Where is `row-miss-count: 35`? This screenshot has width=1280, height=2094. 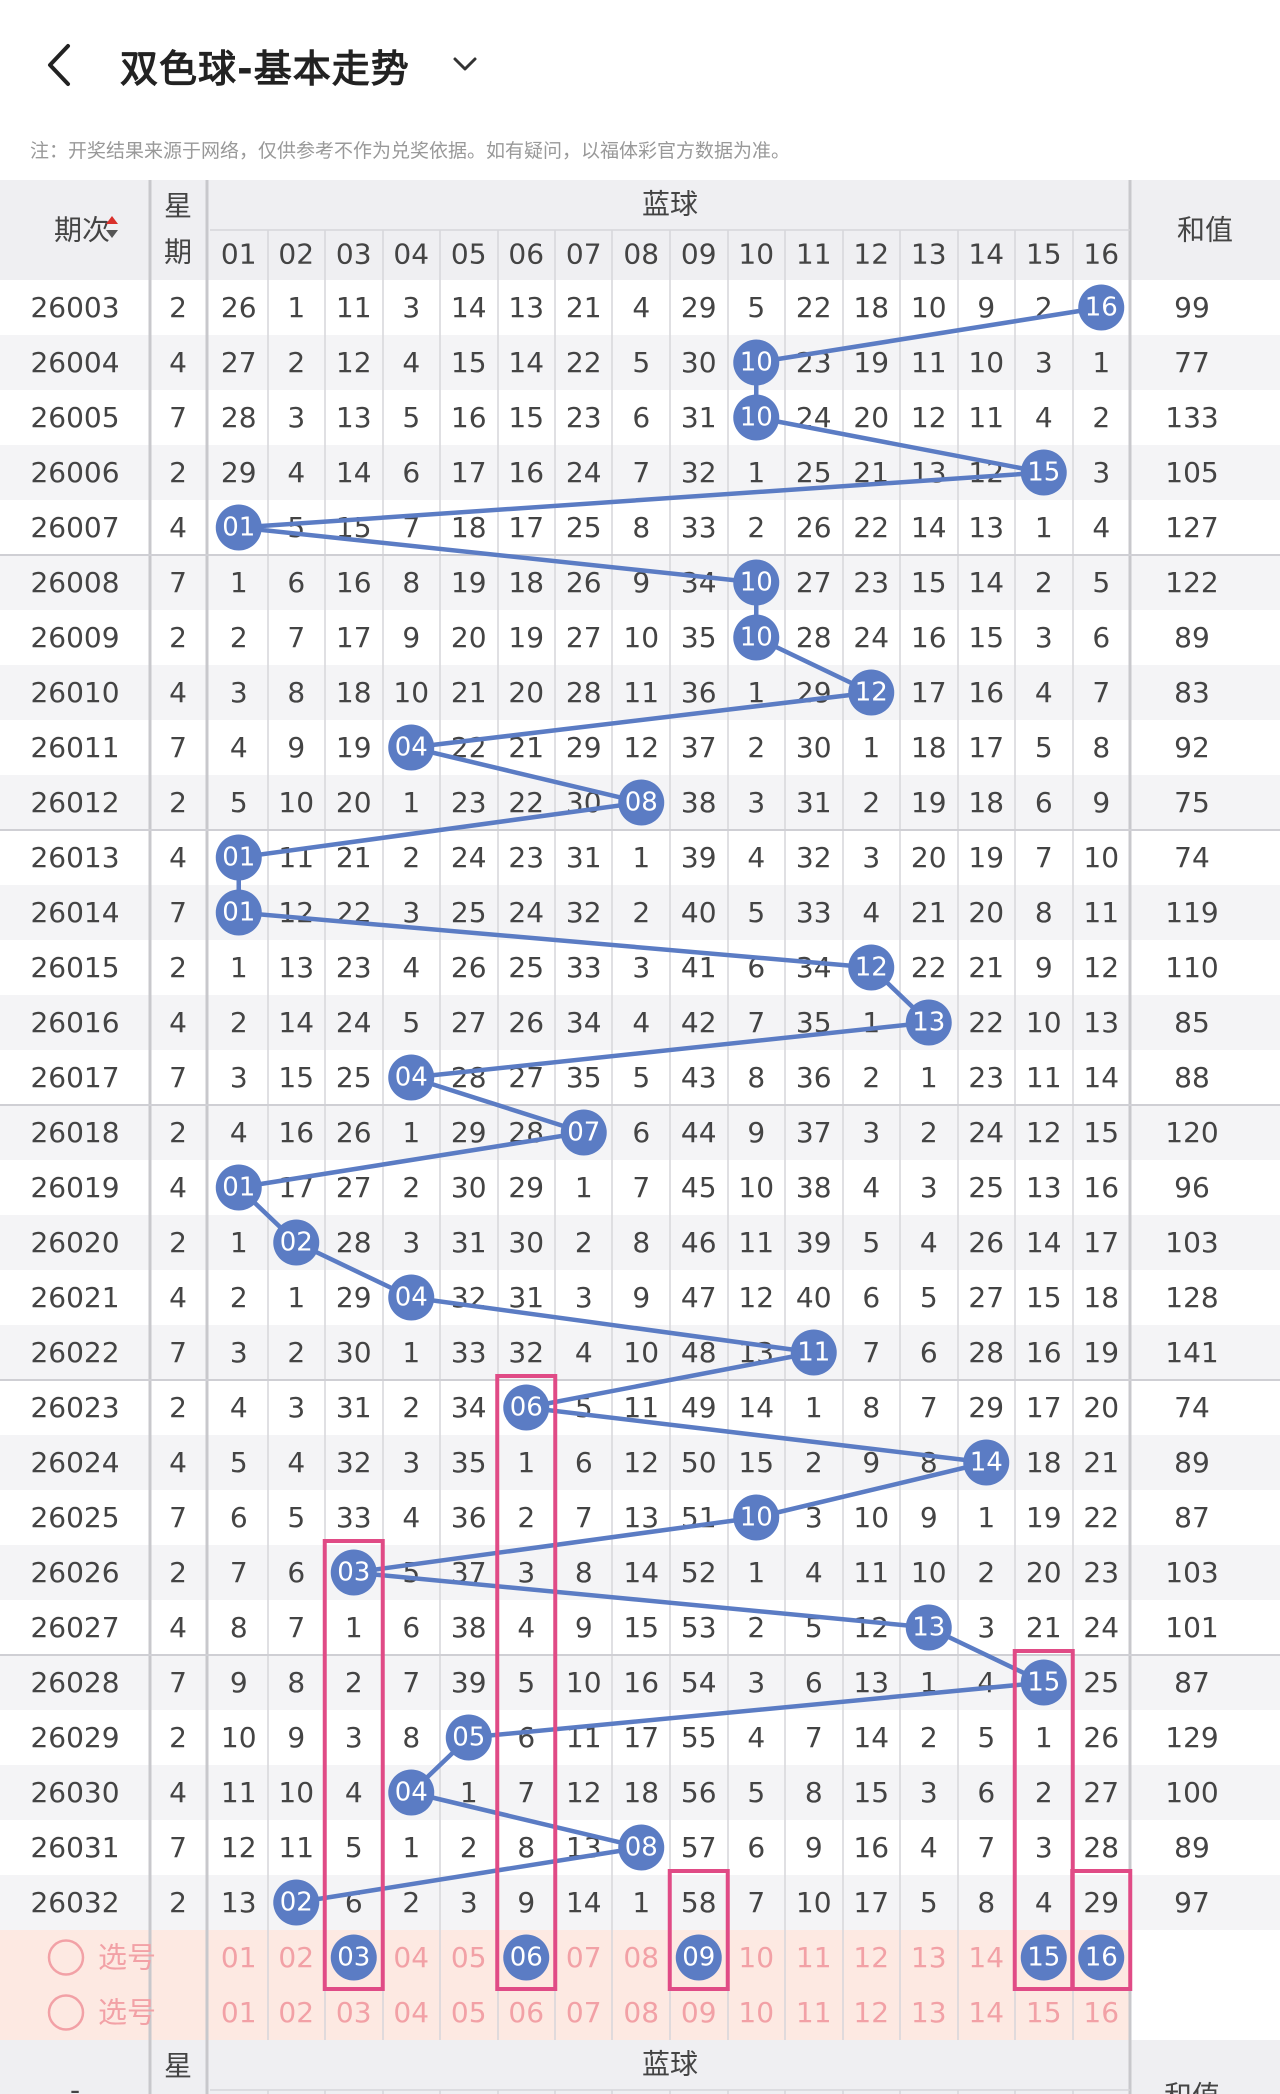
row-miss-count: 35 is located at coordinates (584, 1077).